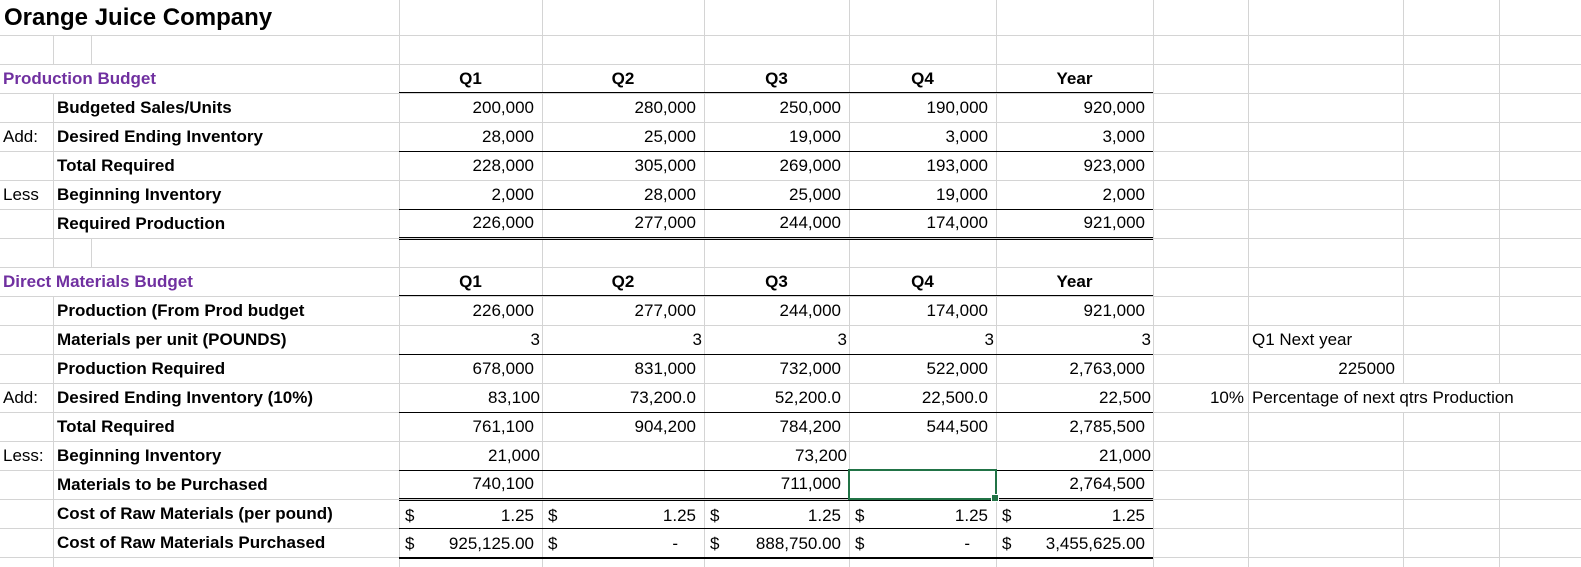 The width and height of the screenshot is (1581, 567). What do you see at coordinates (160, 136) in the screenshot?
I see `row-label: Desired Ending Inventory` at bounding box center [160, 136].